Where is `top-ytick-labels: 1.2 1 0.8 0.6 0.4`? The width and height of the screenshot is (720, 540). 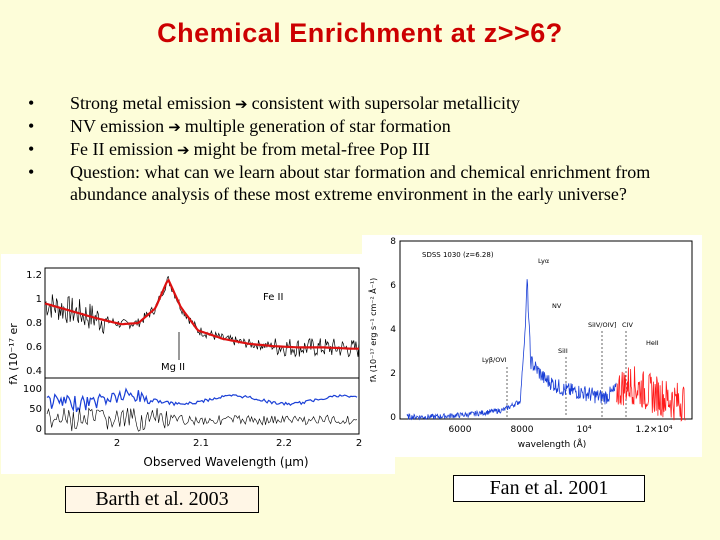
top-ytick-labels: 1.2 1 0.8 0.6 0.4 is located at coordinates (34, 323).